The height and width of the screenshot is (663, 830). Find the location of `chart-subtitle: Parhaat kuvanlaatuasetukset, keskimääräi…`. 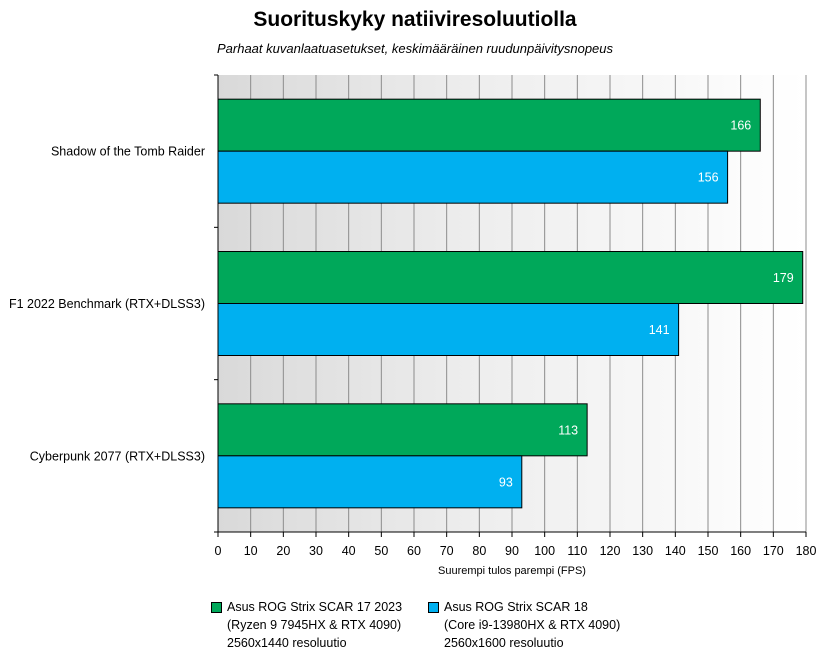

chart-subtitle: Parhaat kuvanlaatuasetukset, keskimääräi… is located at coordinates (415, 48).